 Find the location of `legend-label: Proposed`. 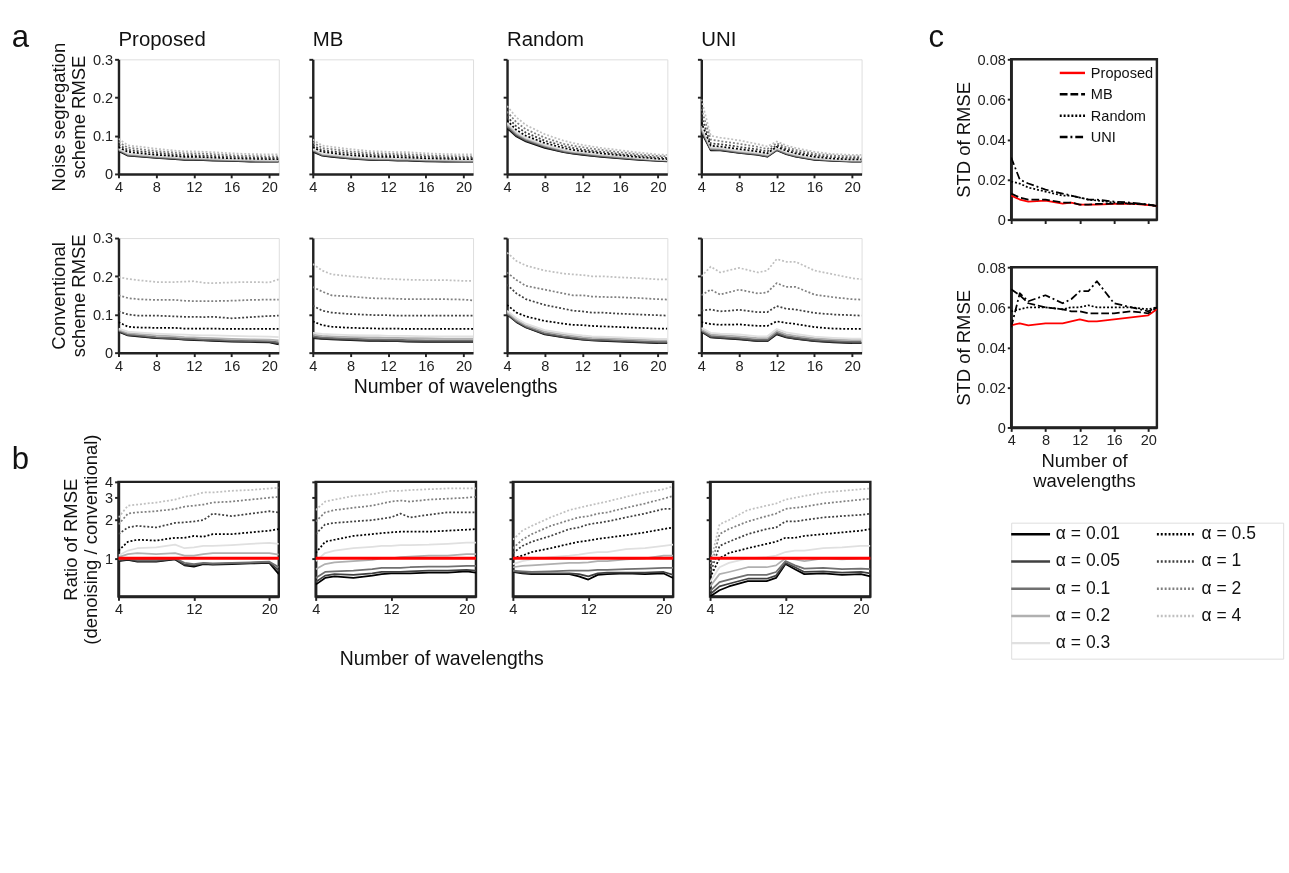

legend-label: Proposed is located at coordinates (1122, 72).